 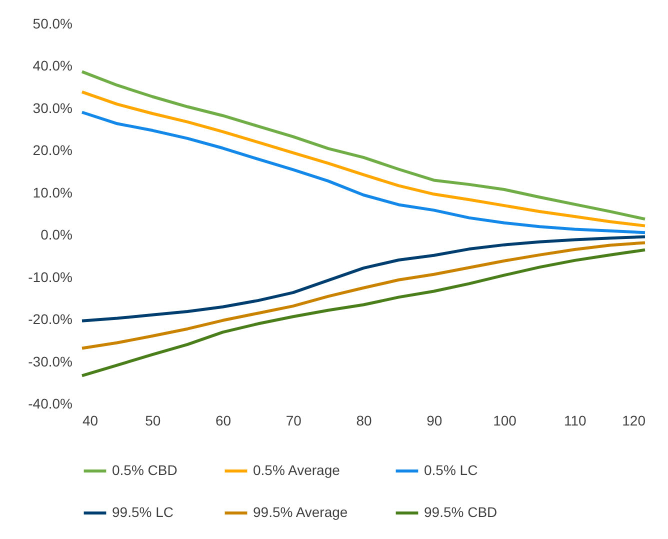 What do you see at coordinates (153, 420) in the screenshot?
I see `x-tick-label: 50` at bounding box center [153, 420].